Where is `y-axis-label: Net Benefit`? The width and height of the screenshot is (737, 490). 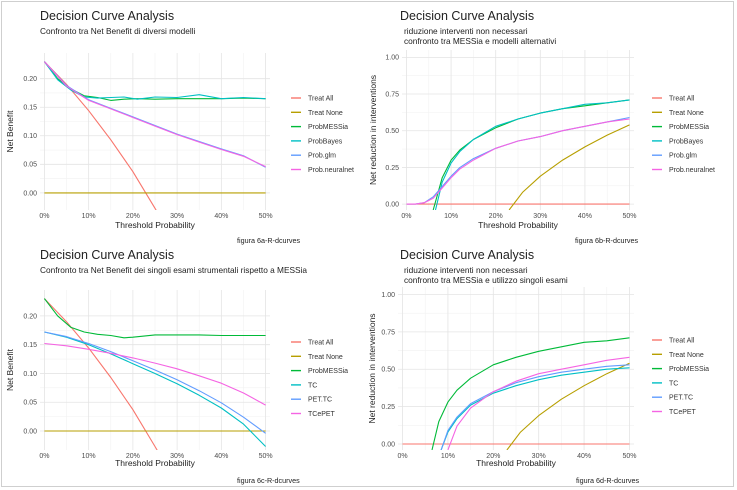 y-axis-label: Net Benefit is located at coordinates (10, 131).